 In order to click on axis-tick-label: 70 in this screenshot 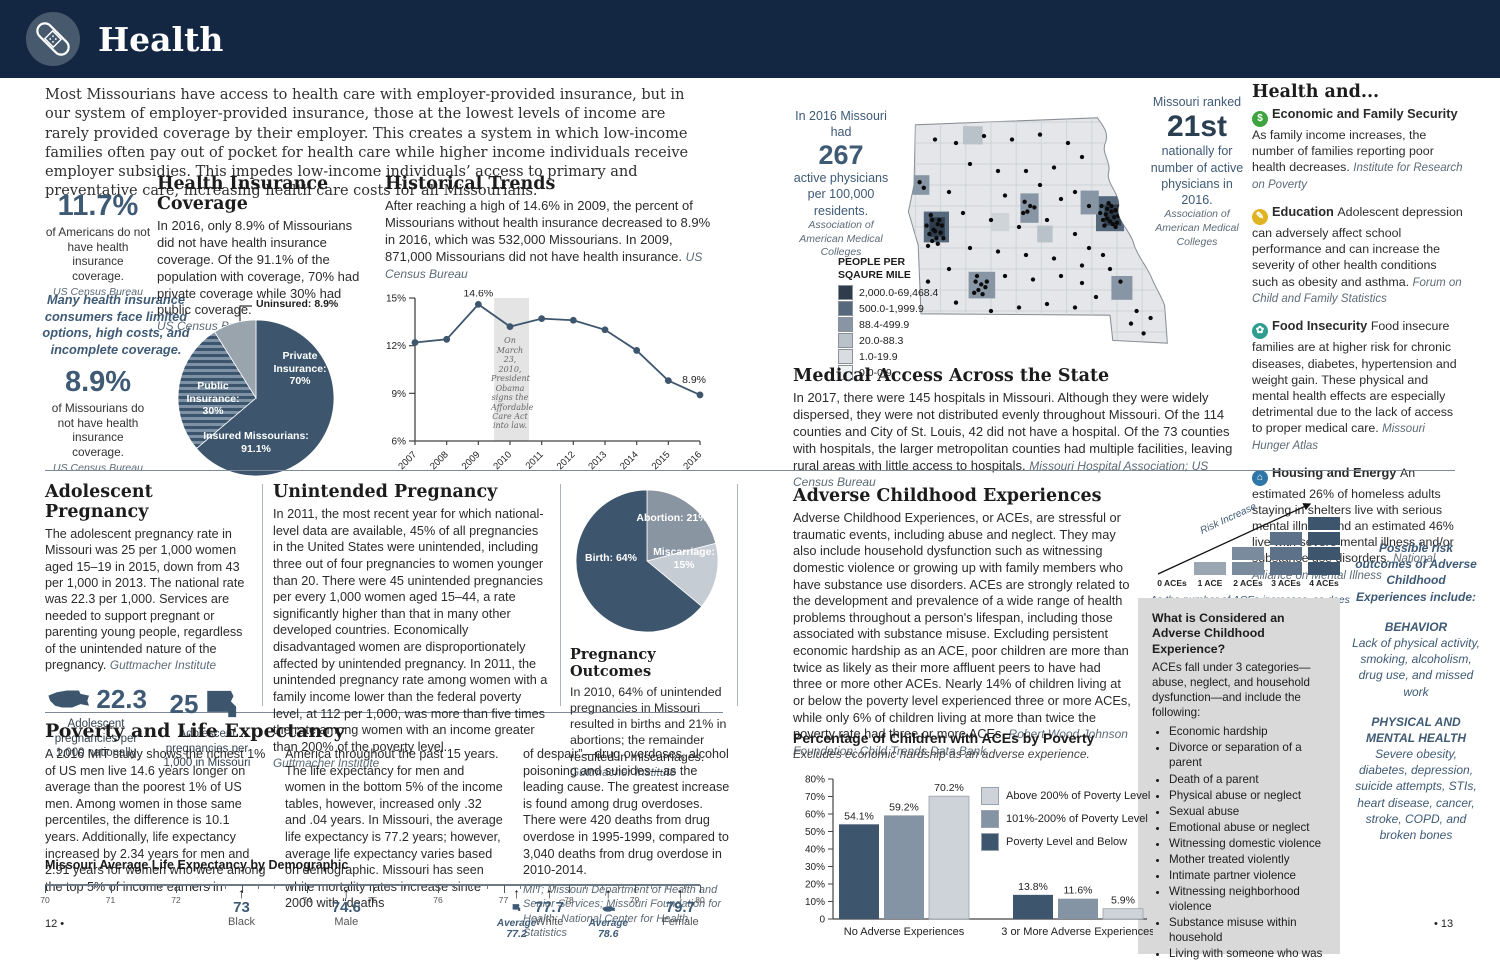, I will do `click(45, 900)`.